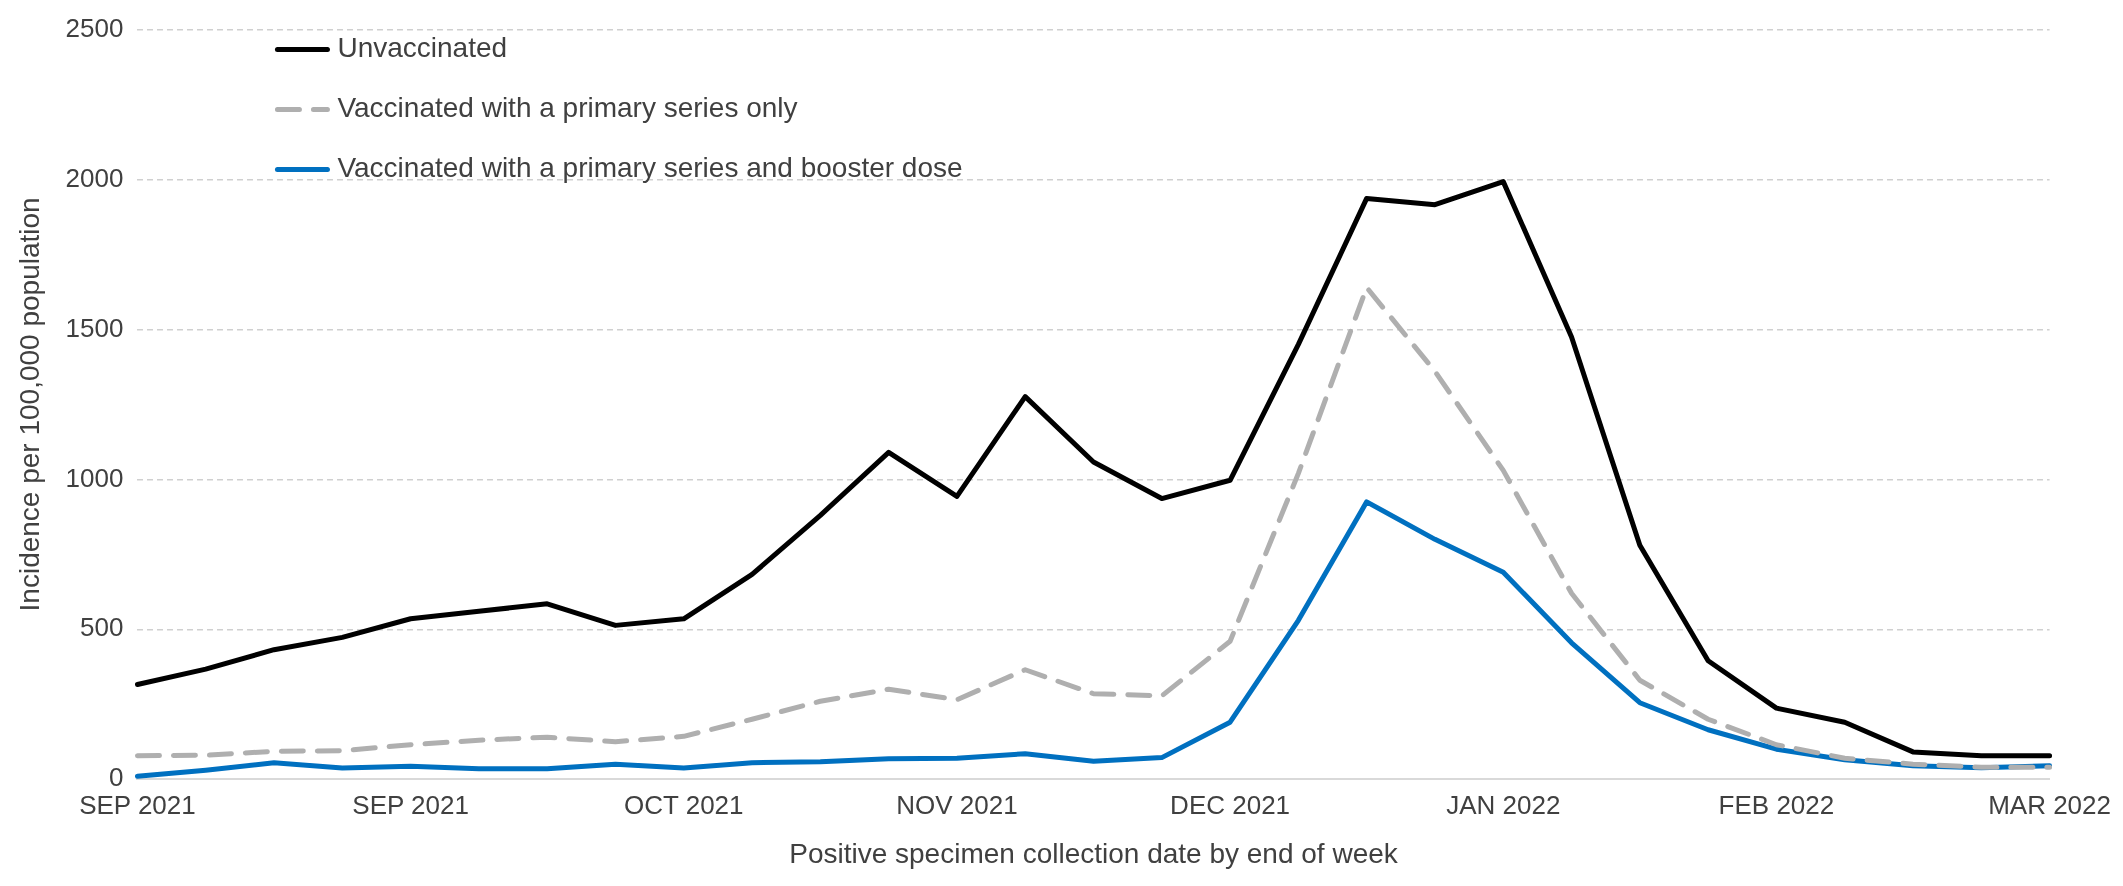 This screenshot has width=2123, height=886. I want to click on y-tick-label: 2000, so click(94, 177).